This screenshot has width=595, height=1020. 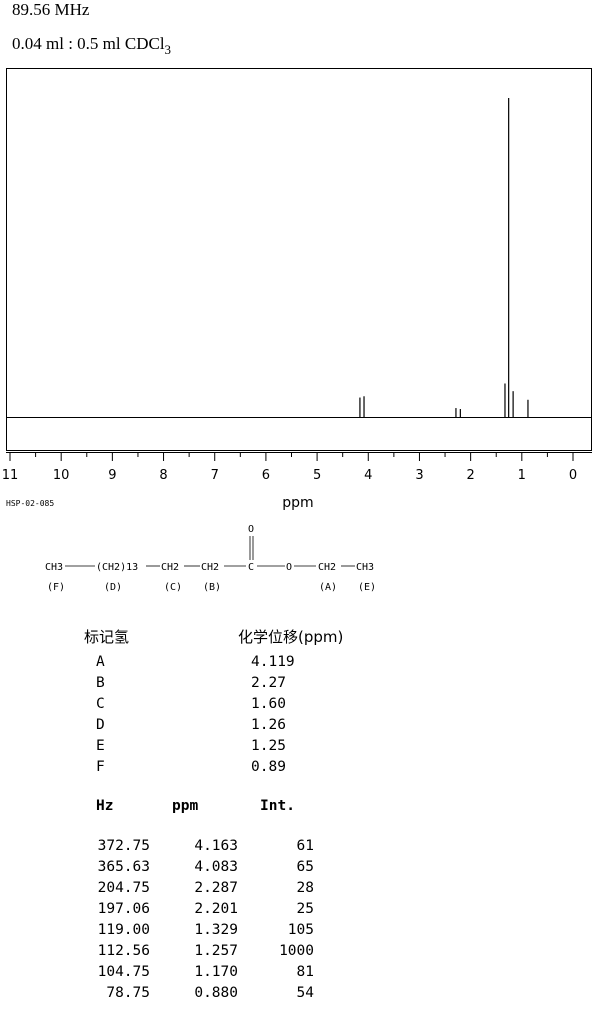 I want to click on label-d: (D), so click(x=113, y=587).